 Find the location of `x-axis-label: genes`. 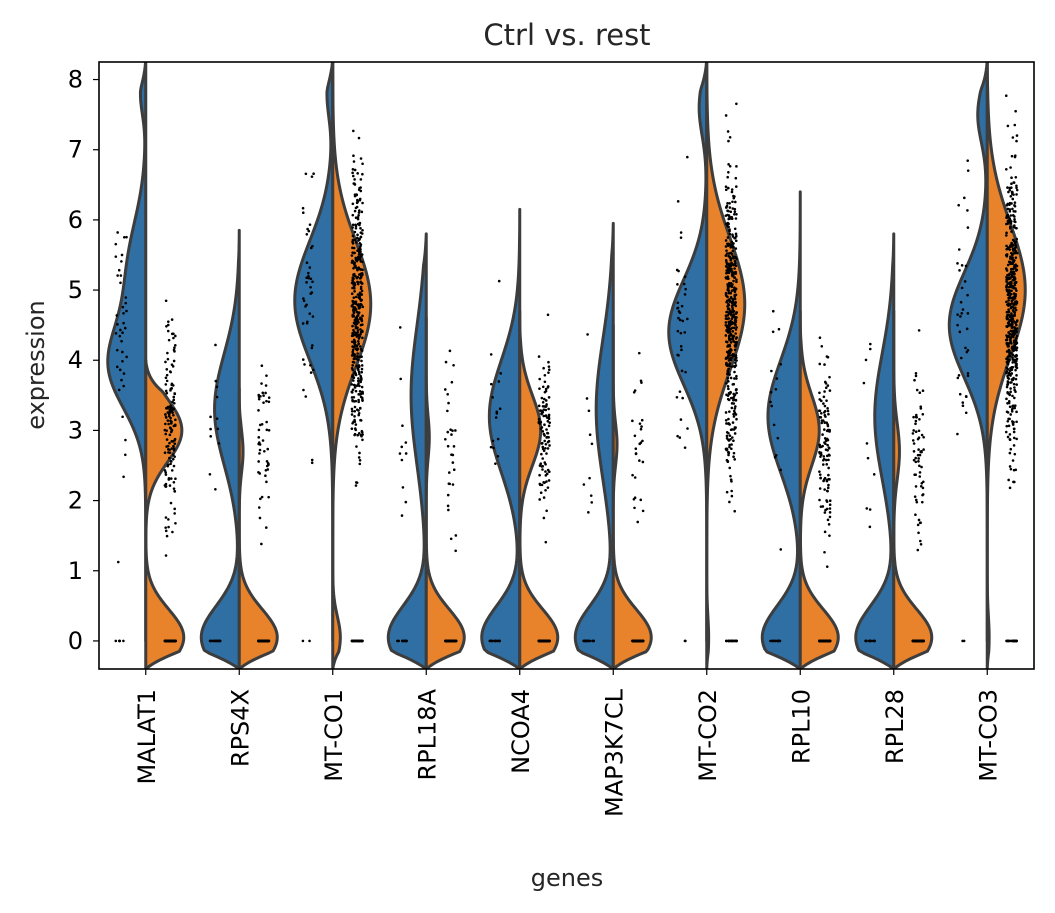

x-axis-label: genes is located at coordinates (567, 878).